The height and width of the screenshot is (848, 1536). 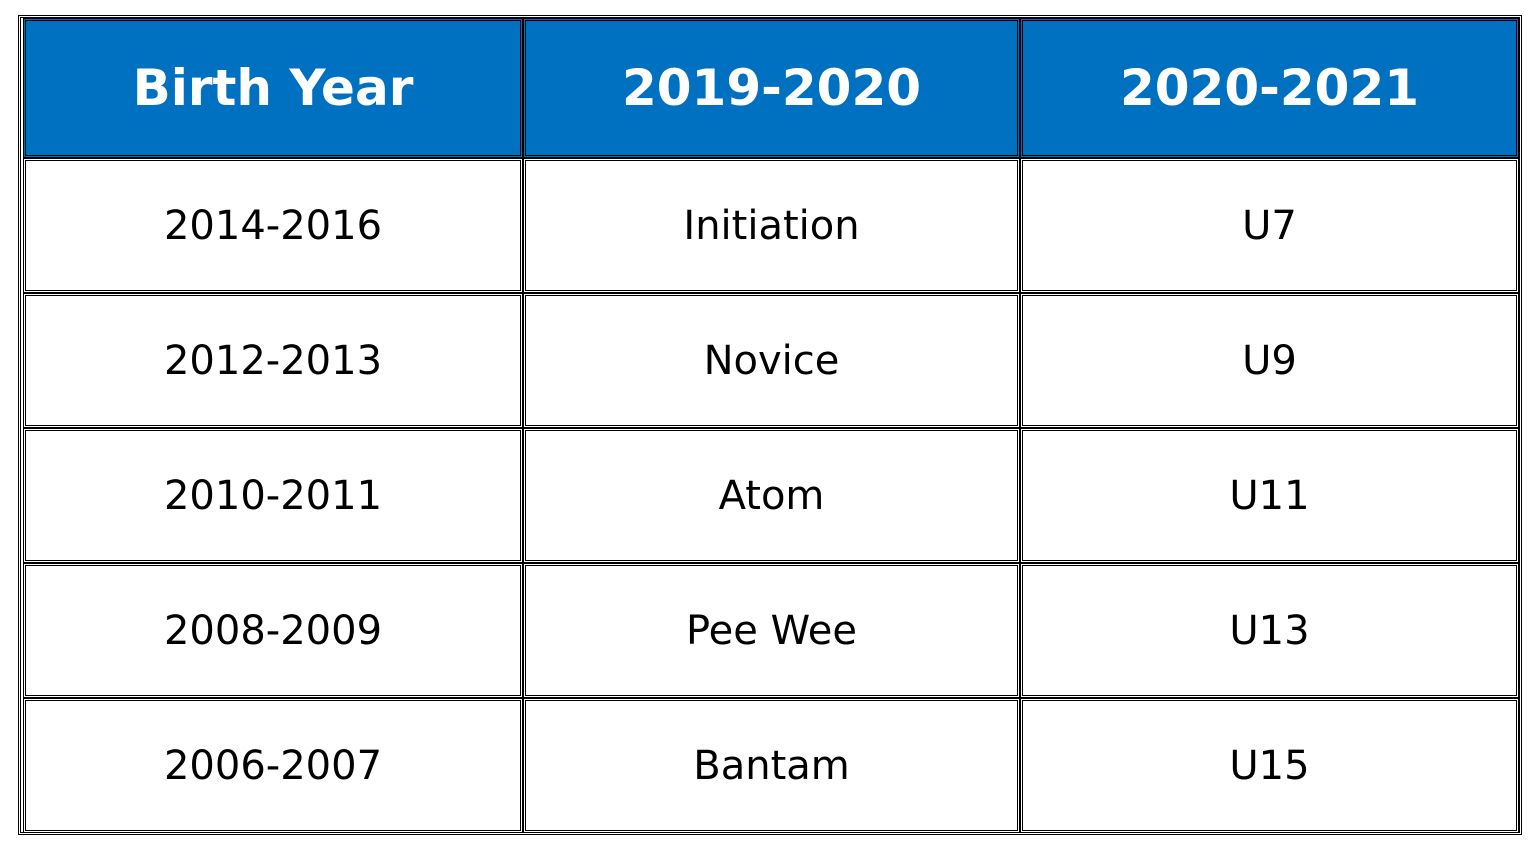 I want to click on table-cell: Atom, so click(x=771, y=495).